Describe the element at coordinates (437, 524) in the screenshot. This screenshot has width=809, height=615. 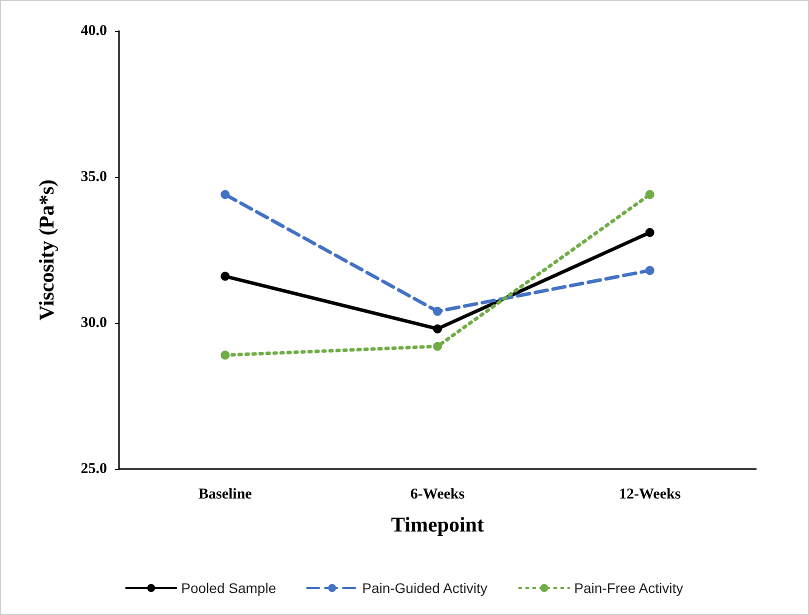
I see `x-axis-title: Timepoint` at that location.